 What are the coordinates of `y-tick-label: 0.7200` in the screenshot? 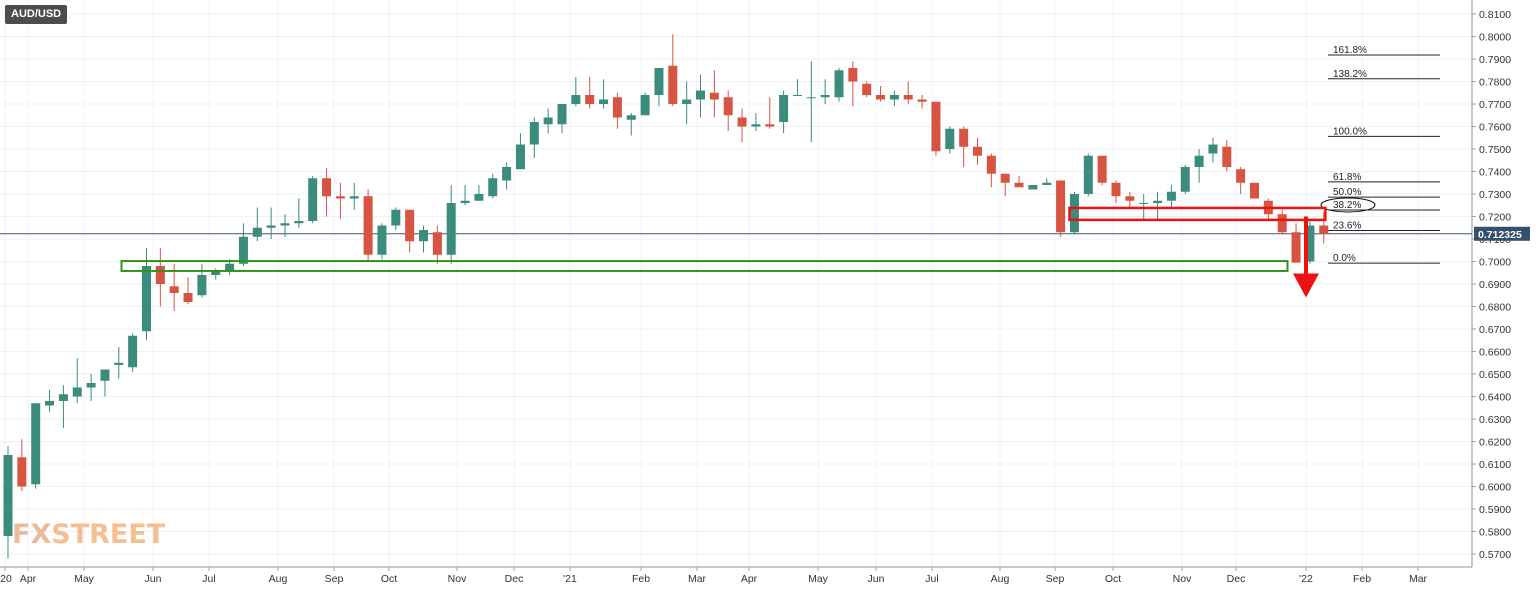 It's located at (1495, 218).